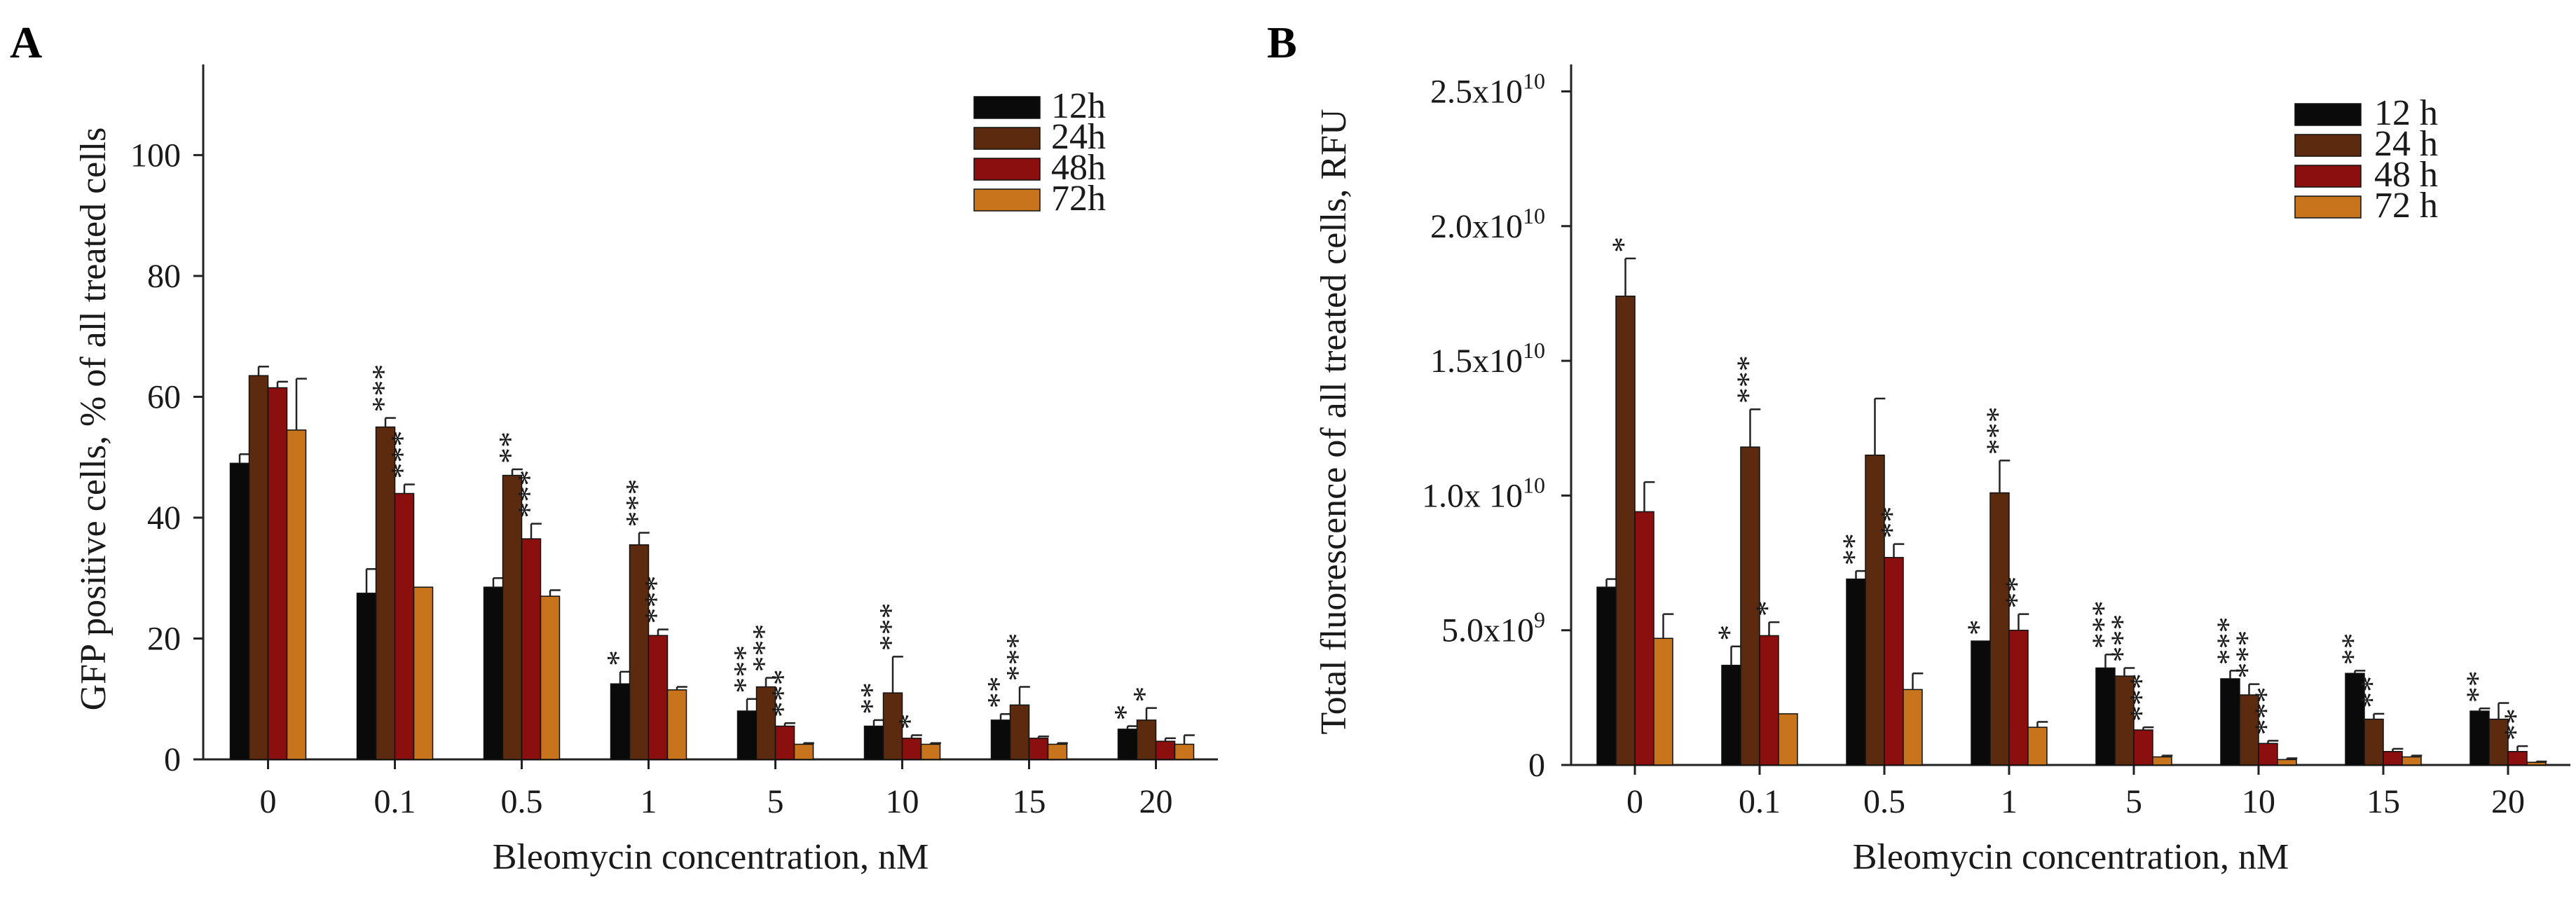 This screenshot has height=924, width=2576. I want to click on x-tick-label: 10, so click(2258, 801).